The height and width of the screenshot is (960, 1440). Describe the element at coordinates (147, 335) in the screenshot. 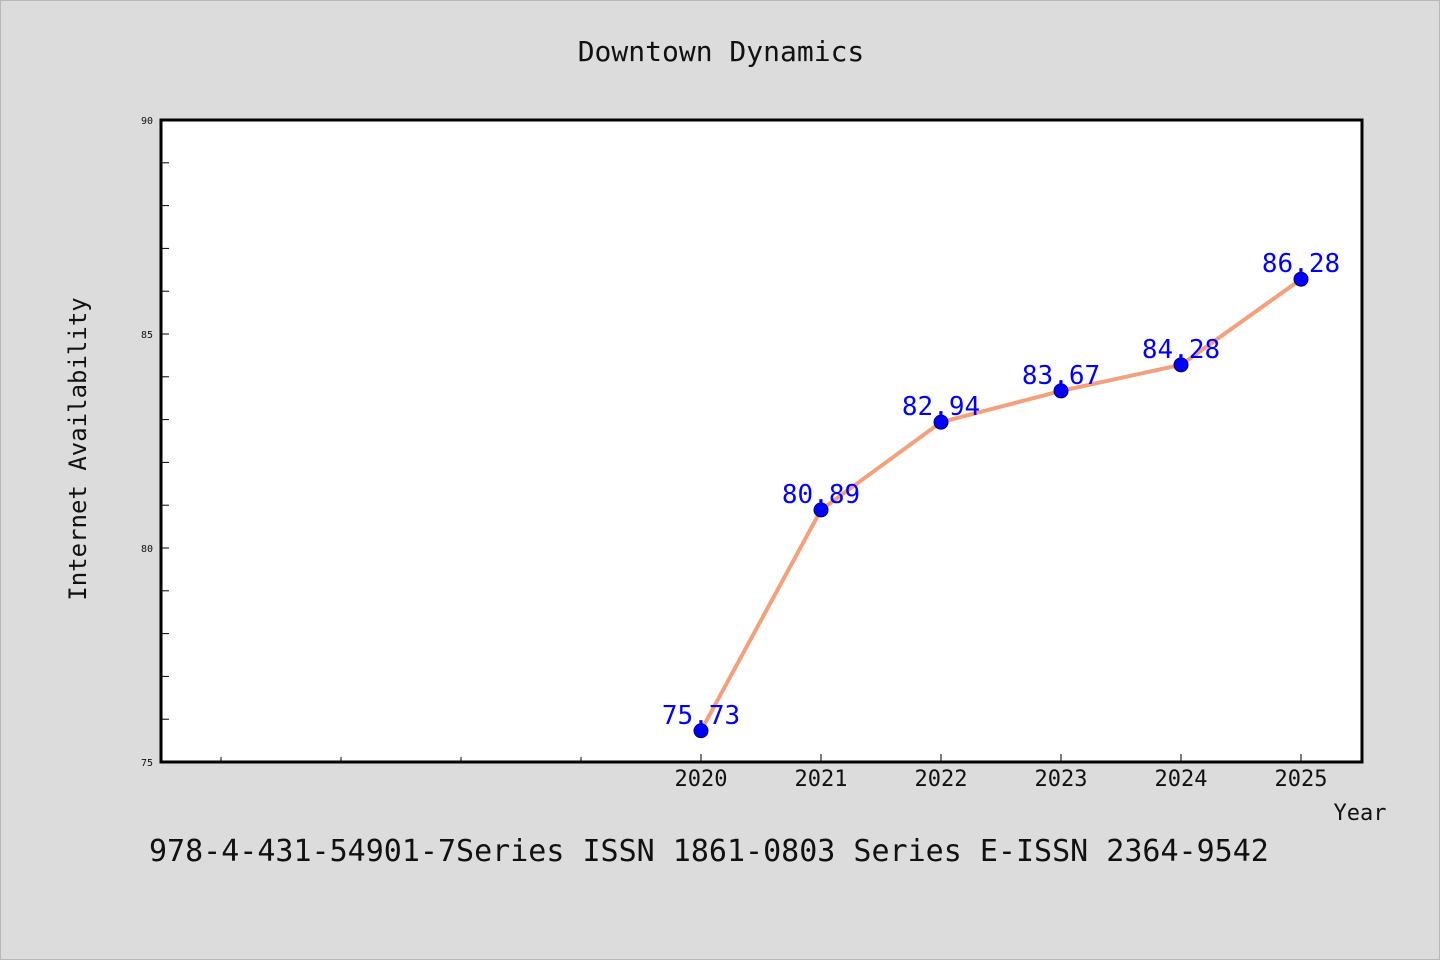

I see `y-tick-label: 85` at that location.